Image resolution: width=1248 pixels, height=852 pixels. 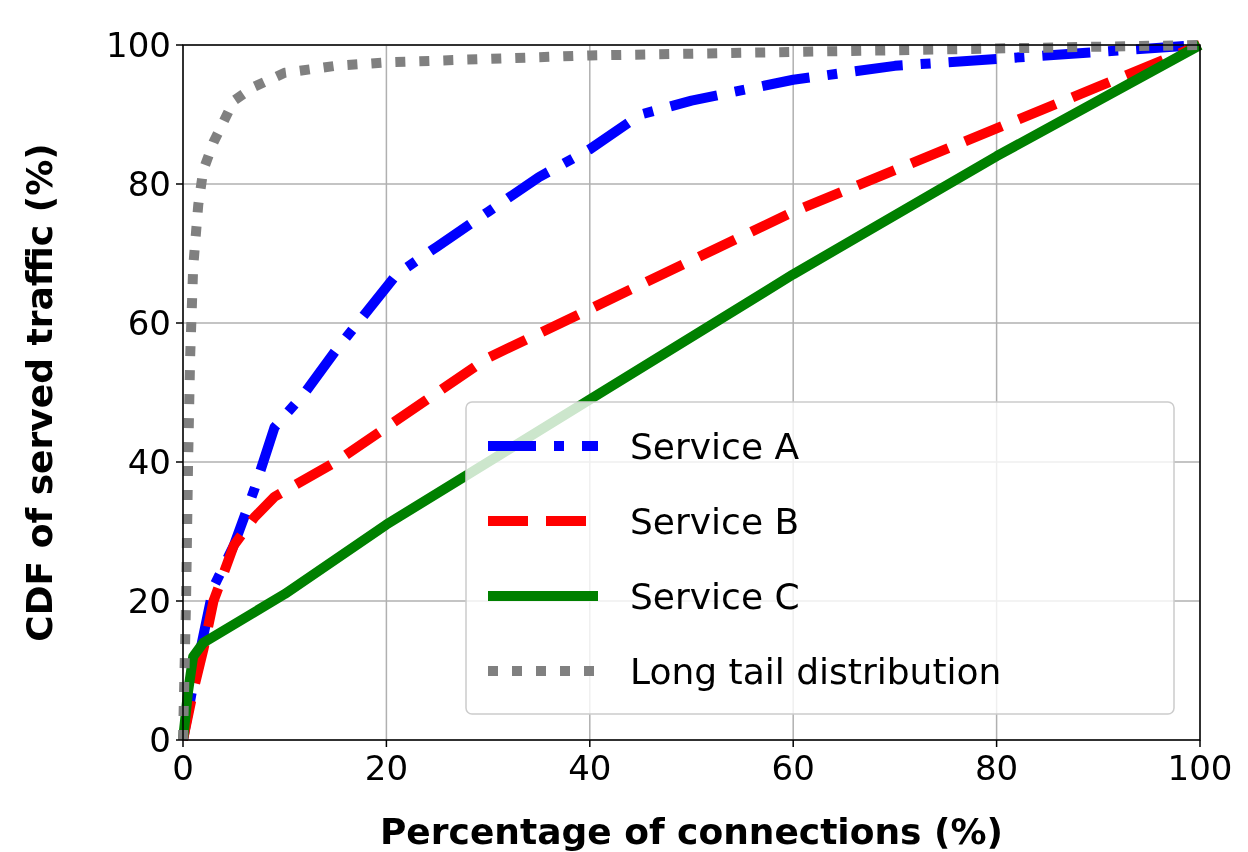 I want to click on legend-label: Service C, so click(x=715, y=596).